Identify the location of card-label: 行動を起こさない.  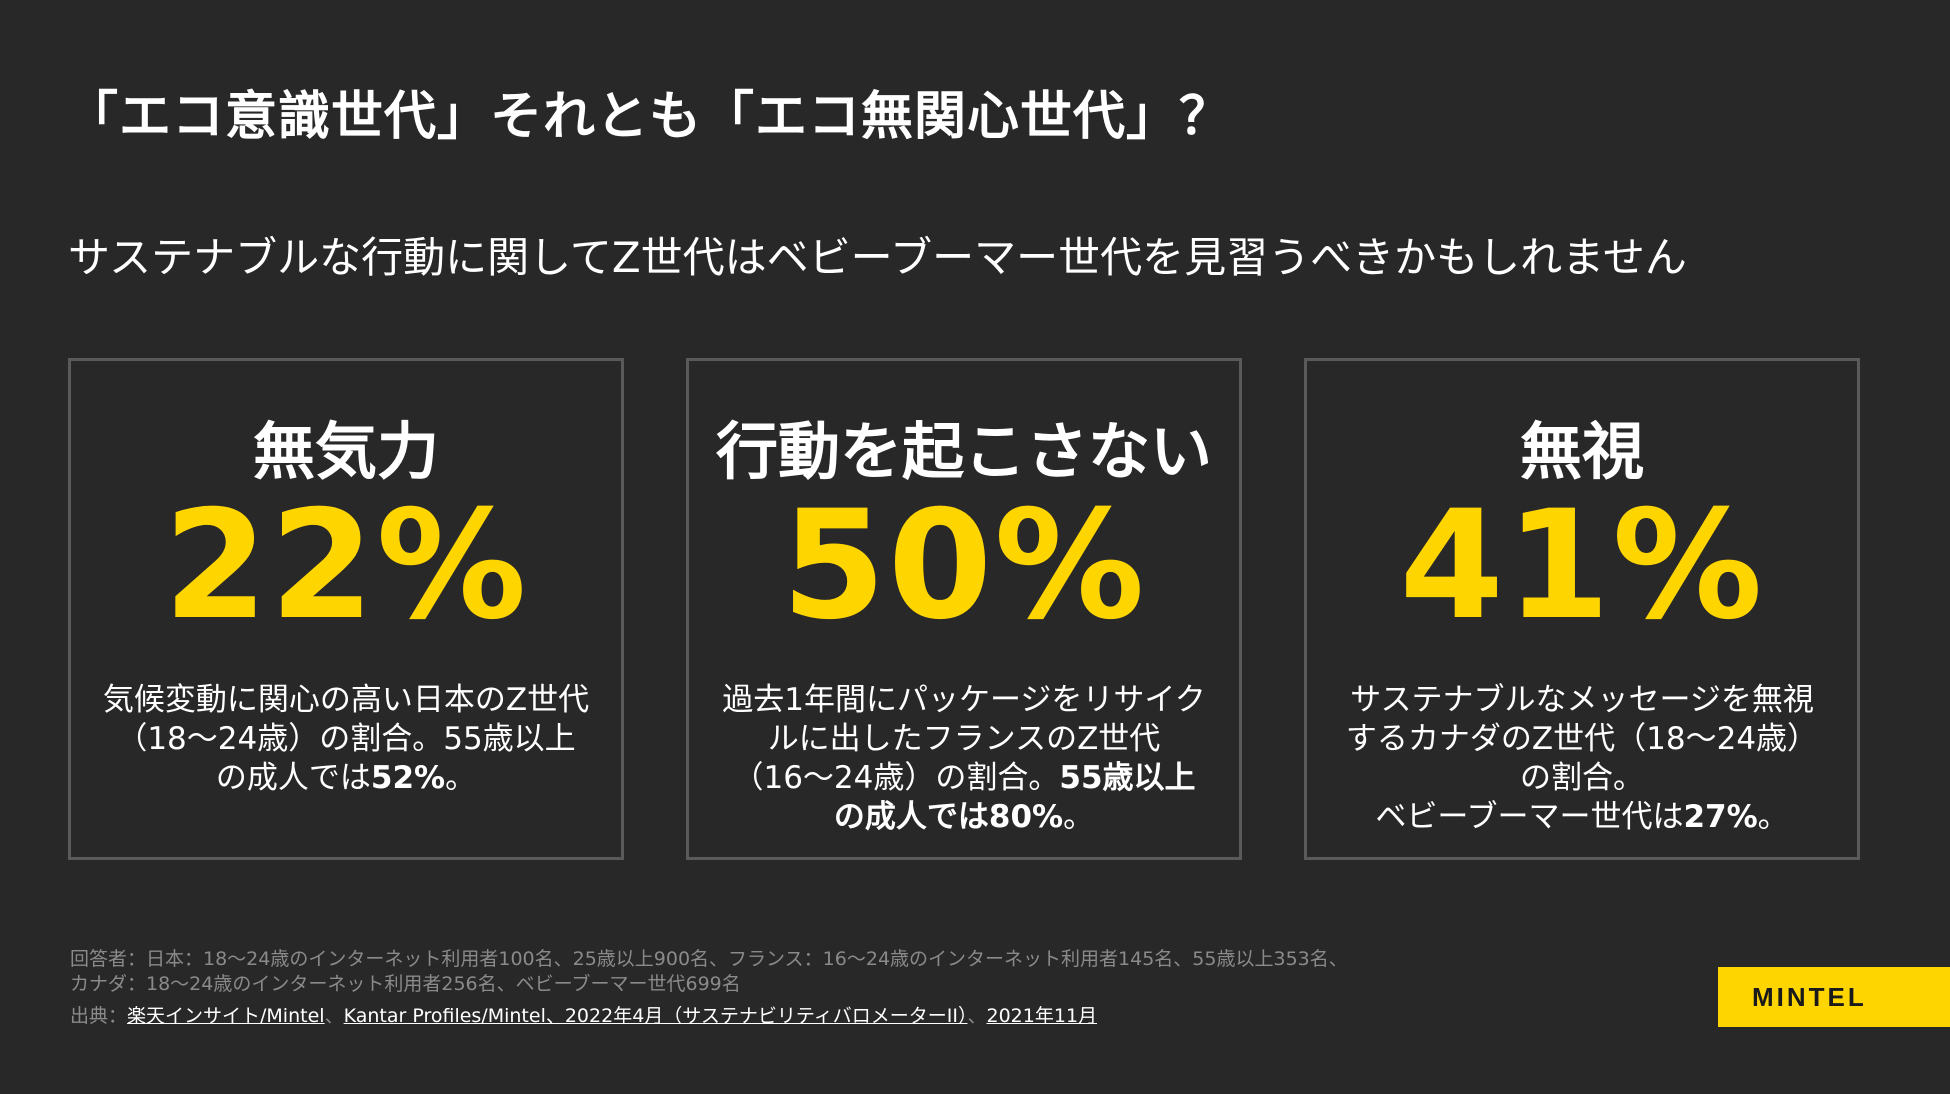
(963, 451).